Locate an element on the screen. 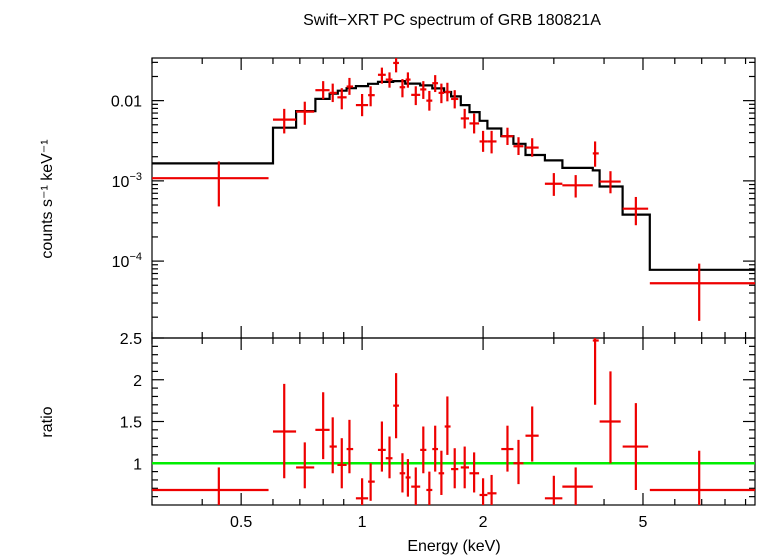 The height and width of the screenshot is (556, 758). x-axis-label: Energy (keV) is located at coordinates (453, 546).